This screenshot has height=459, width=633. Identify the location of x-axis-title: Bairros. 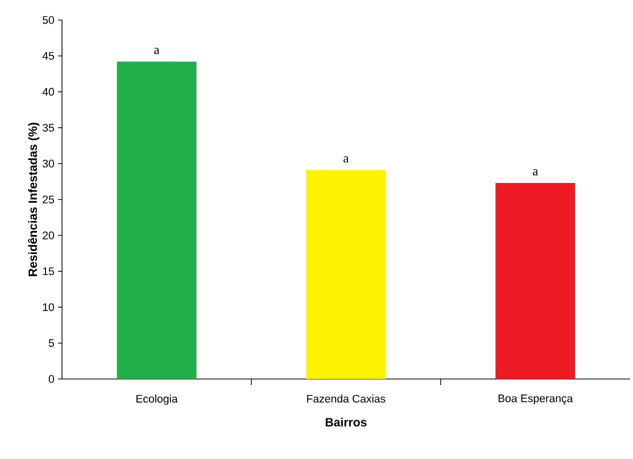
(346, 422).